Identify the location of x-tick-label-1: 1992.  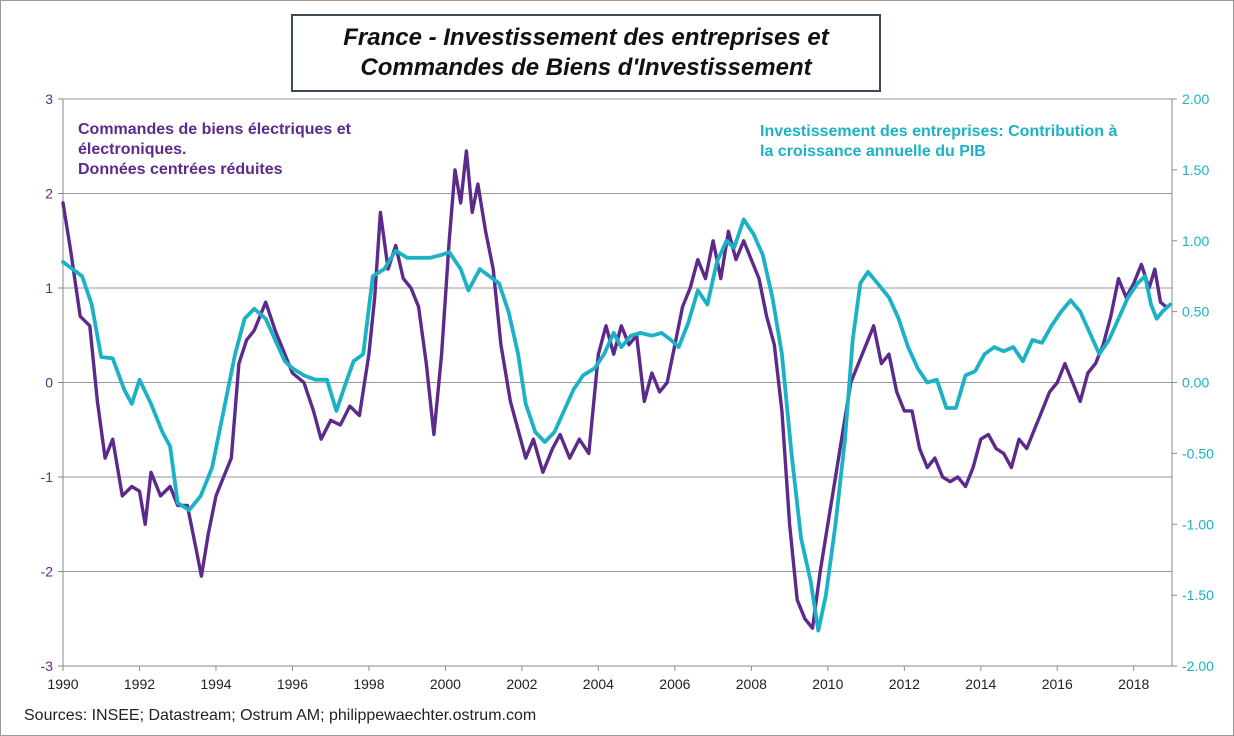
(139, 684).